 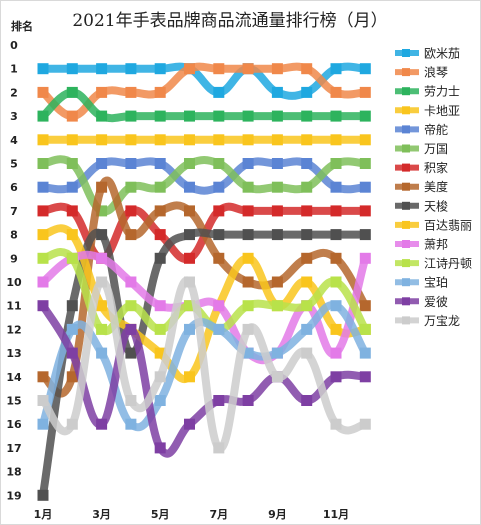 What do you see at coordinates (14, 211) in the screenshot?
I see `y-tick-label: 7` at bounding box center [14, 211].